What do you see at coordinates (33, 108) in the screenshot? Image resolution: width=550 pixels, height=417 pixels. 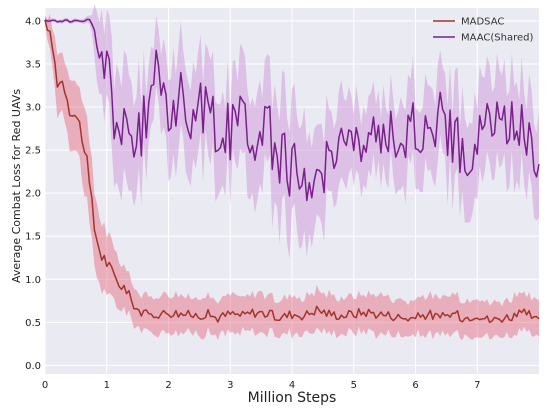 I see `y-tick-label: 3.0` at bounding box center [33, 108].